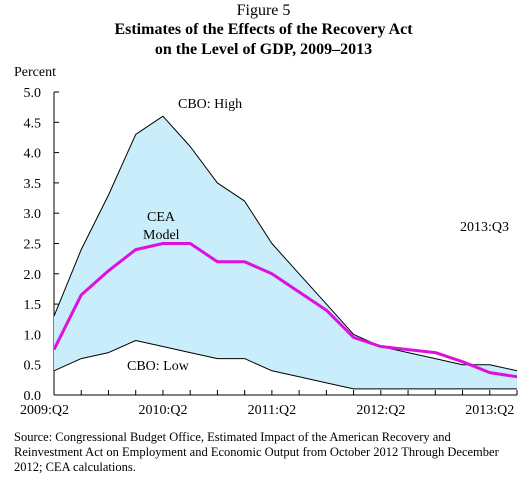  I want to click on annotation-last-quarter: 2013:Q3, so click(484, 227).